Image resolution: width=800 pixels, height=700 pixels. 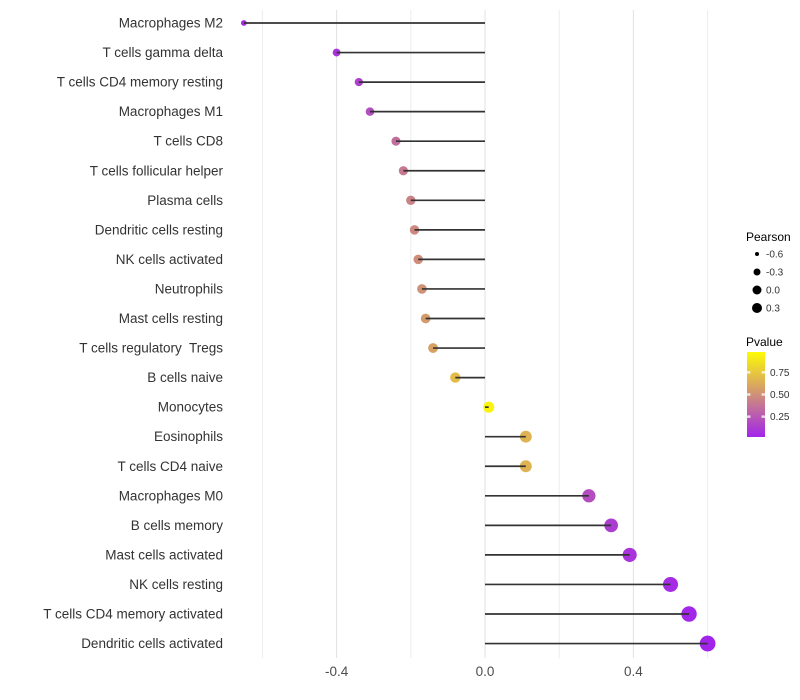 I want to click on y-axis-label-macrophages-m2: Macrophages M2, so click(x=171, y=23).